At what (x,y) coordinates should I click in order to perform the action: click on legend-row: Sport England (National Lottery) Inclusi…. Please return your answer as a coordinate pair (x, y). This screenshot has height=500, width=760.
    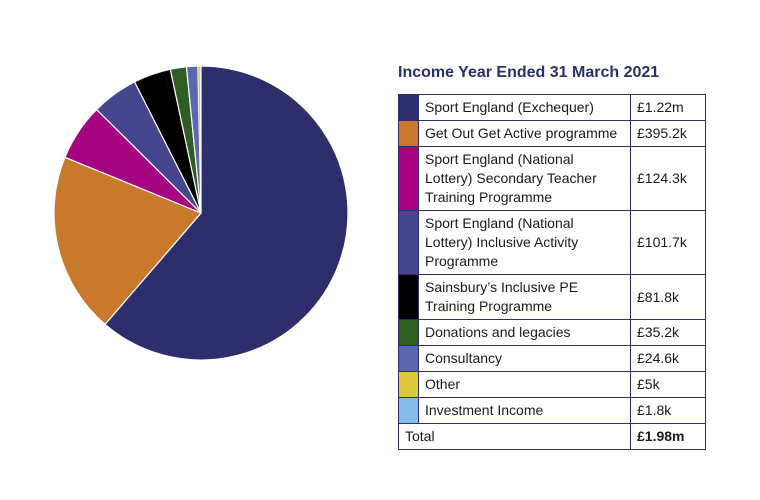
    Looking at the image, I should click on (552, 242).